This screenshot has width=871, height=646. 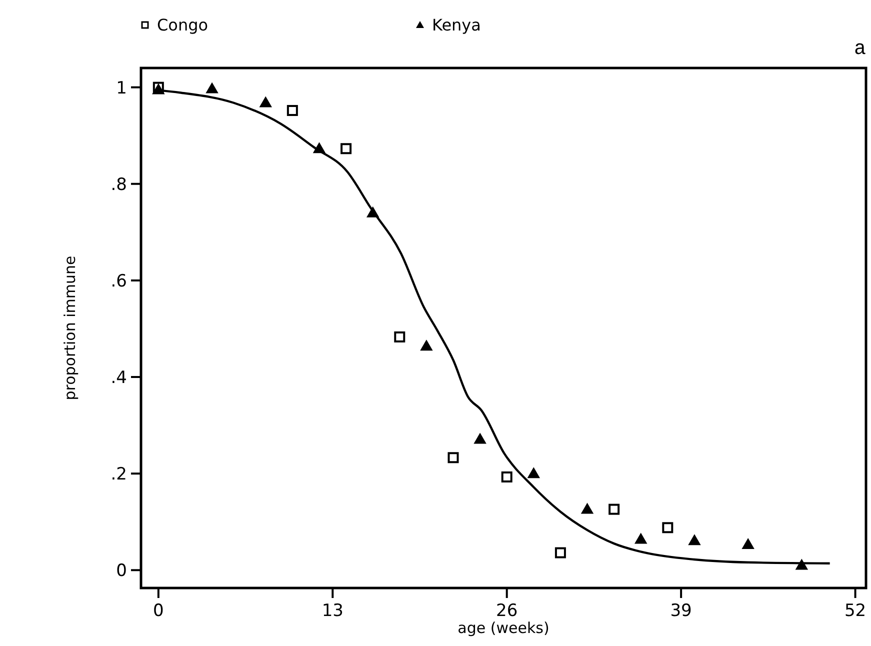 I want to click on y-tick-label: .2, so click(x=118, y=474).